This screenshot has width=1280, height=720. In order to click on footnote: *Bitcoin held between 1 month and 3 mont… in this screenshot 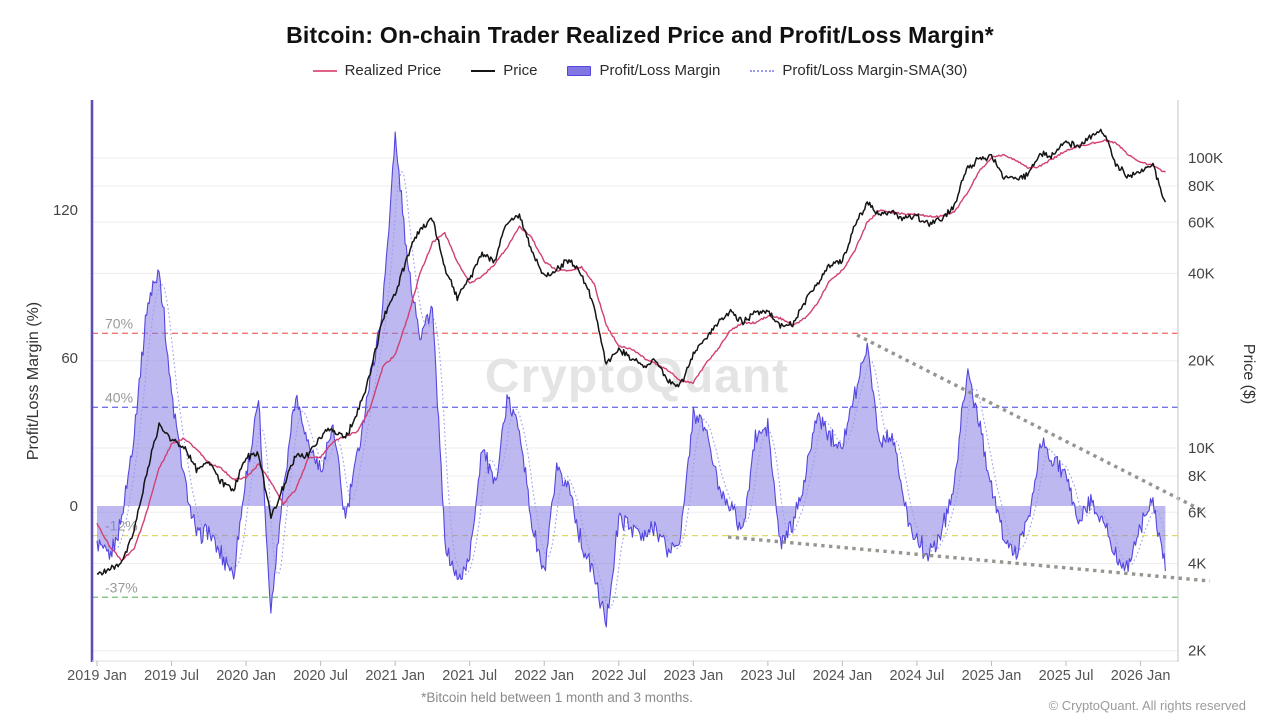, I will do `click(557, 697)`.